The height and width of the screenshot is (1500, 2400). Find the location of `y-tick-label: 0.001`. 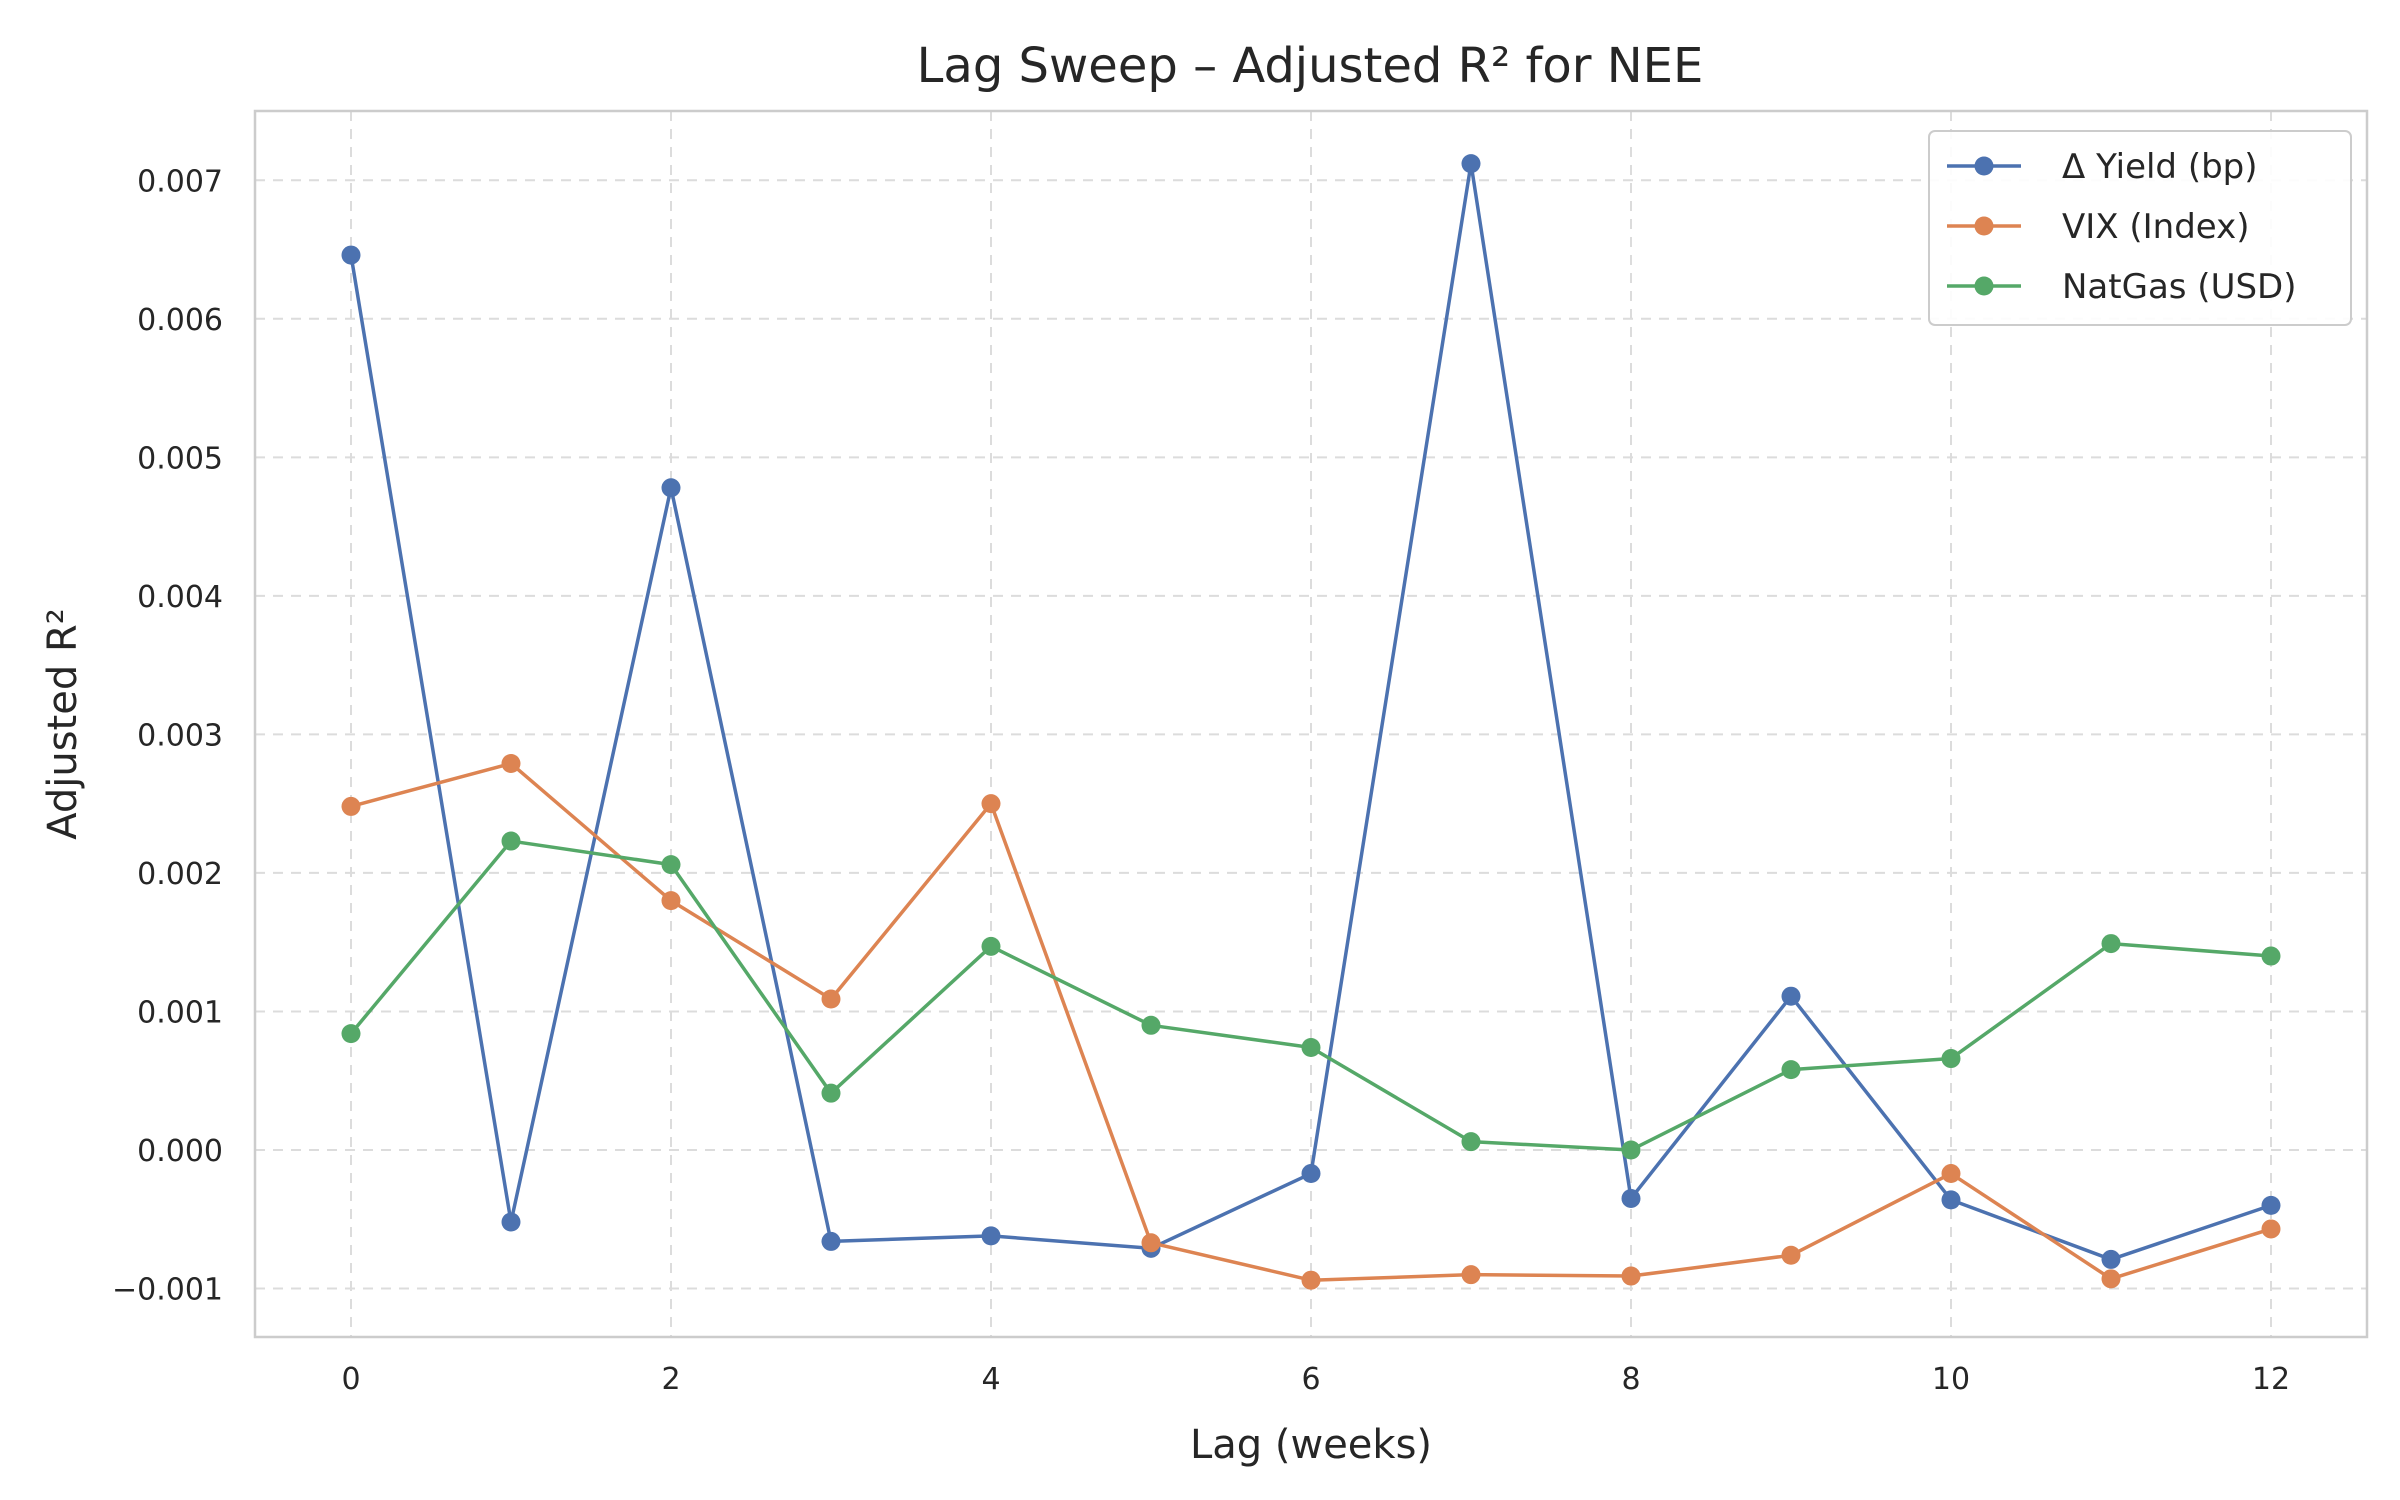

y-tick-label: 0.001 is located at coordinates (180, 1012).